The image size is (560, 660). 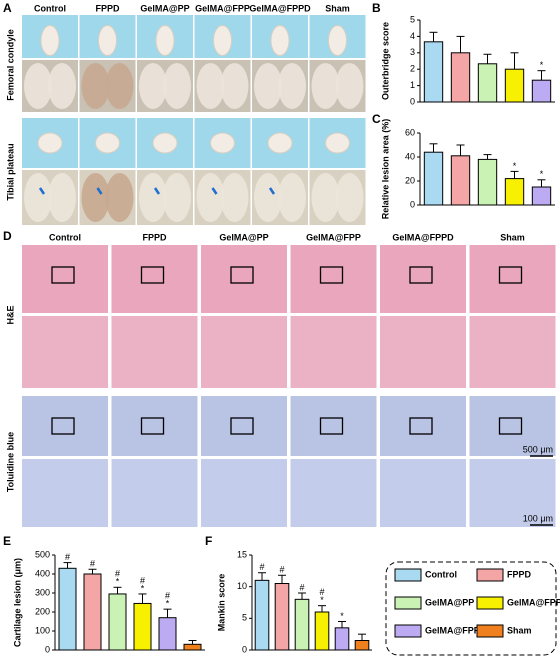 I want to click on column-header: GelMA@FPP, so click(x=222, y=8).